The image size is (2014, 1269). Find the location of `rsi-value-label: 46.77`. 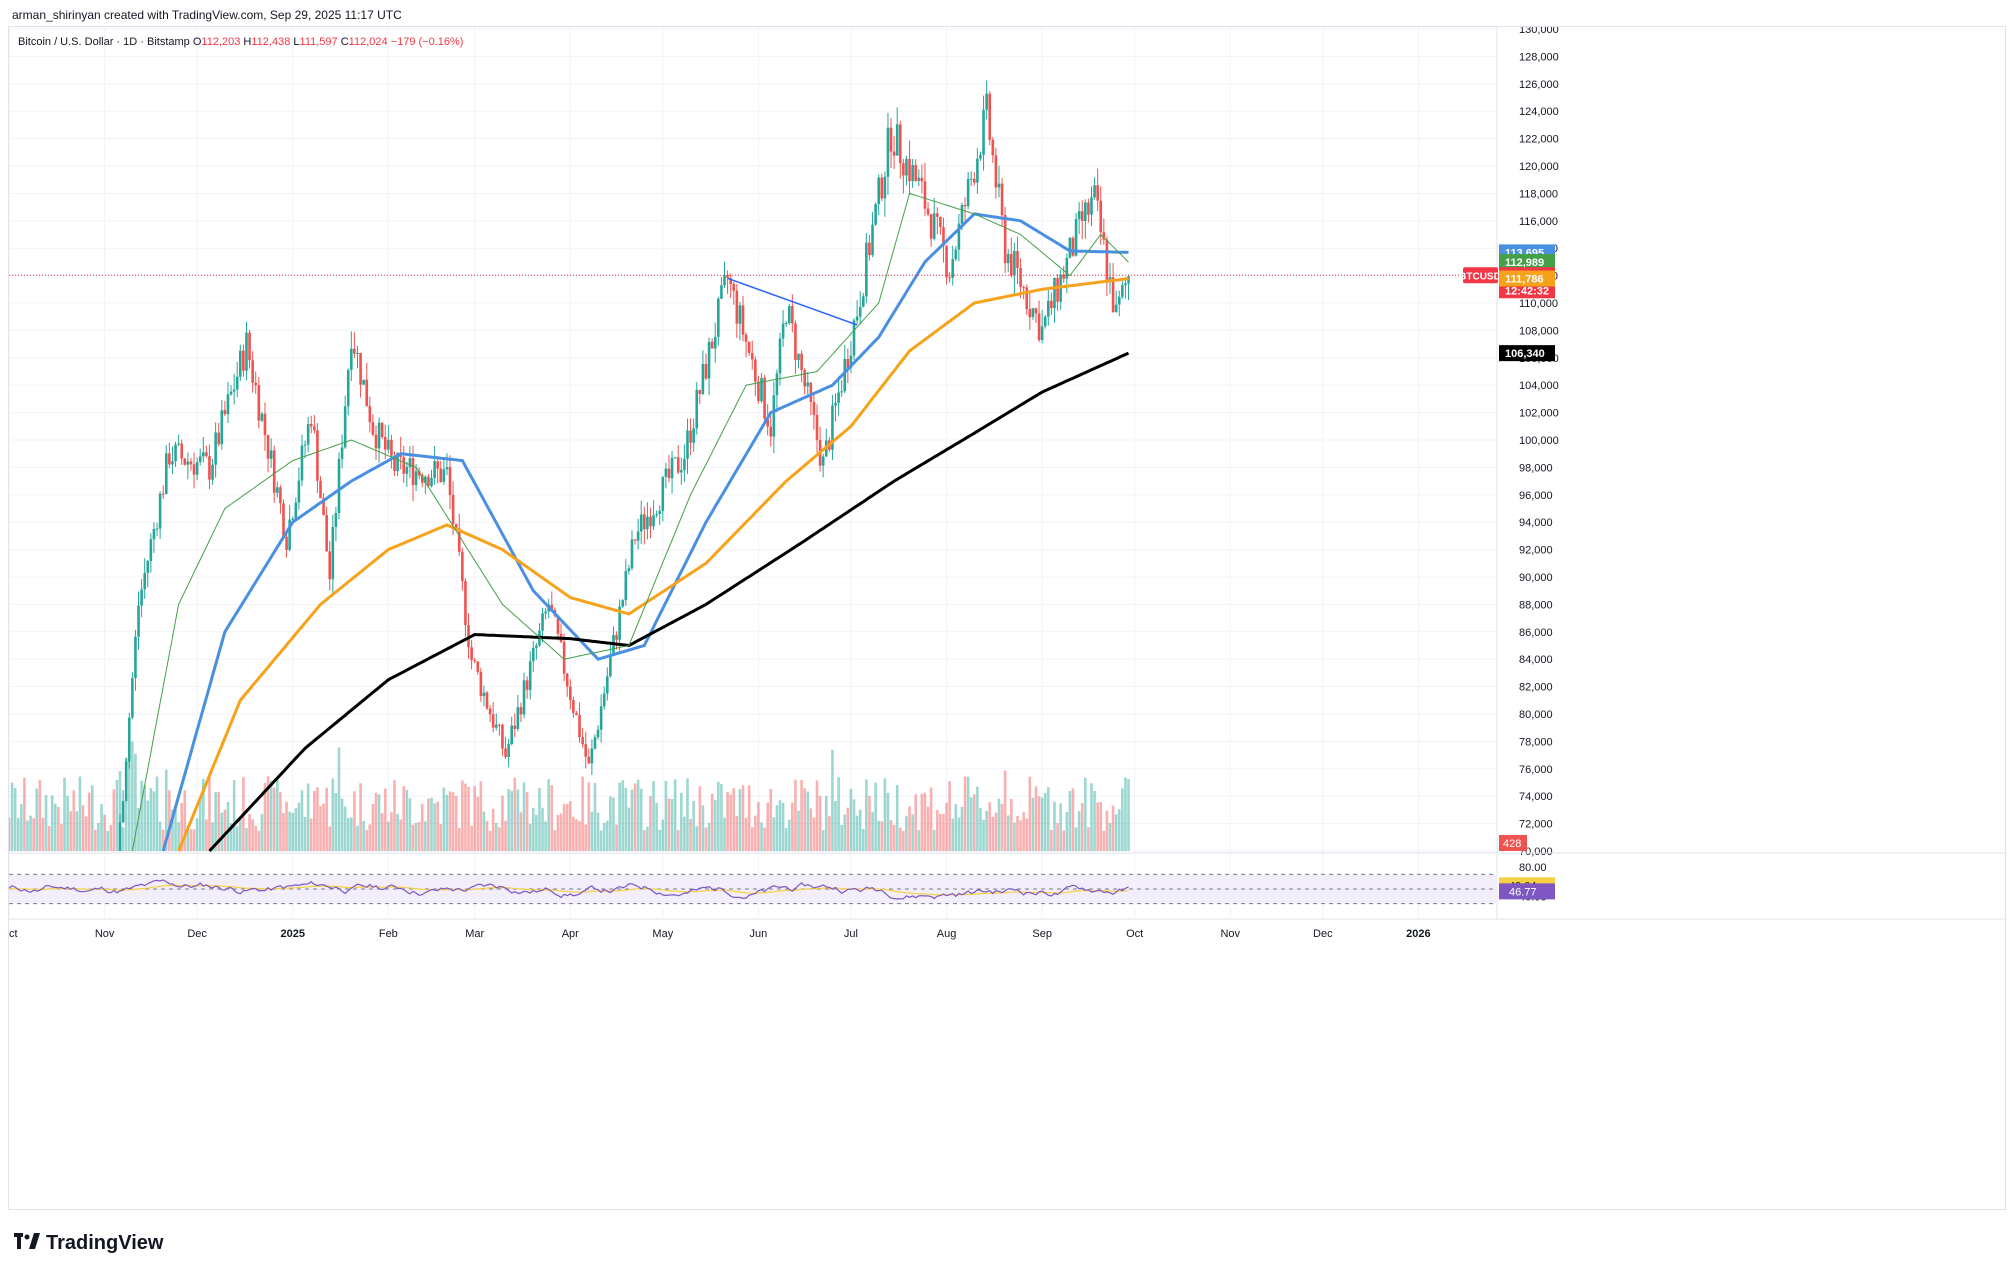

rsi-value-label: 46.77 is located at coordinates (1523, 892).